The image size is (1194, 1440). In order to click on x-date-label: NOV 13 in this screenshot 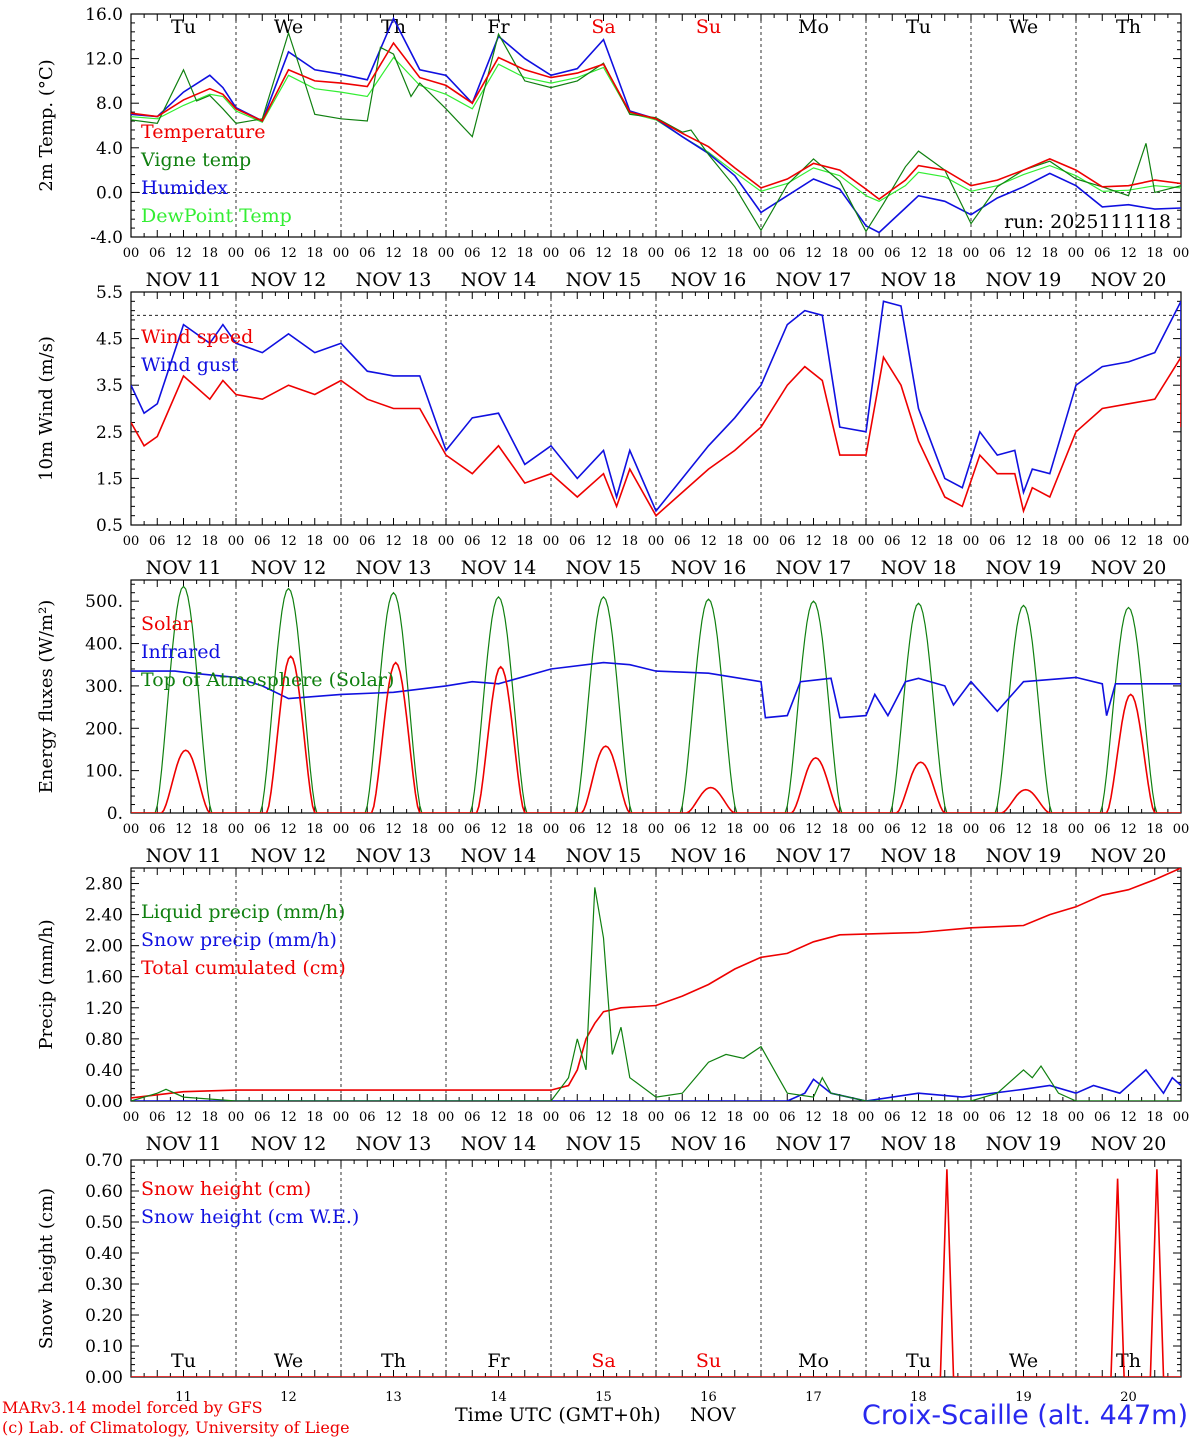, I will do `click(394, 280)`.